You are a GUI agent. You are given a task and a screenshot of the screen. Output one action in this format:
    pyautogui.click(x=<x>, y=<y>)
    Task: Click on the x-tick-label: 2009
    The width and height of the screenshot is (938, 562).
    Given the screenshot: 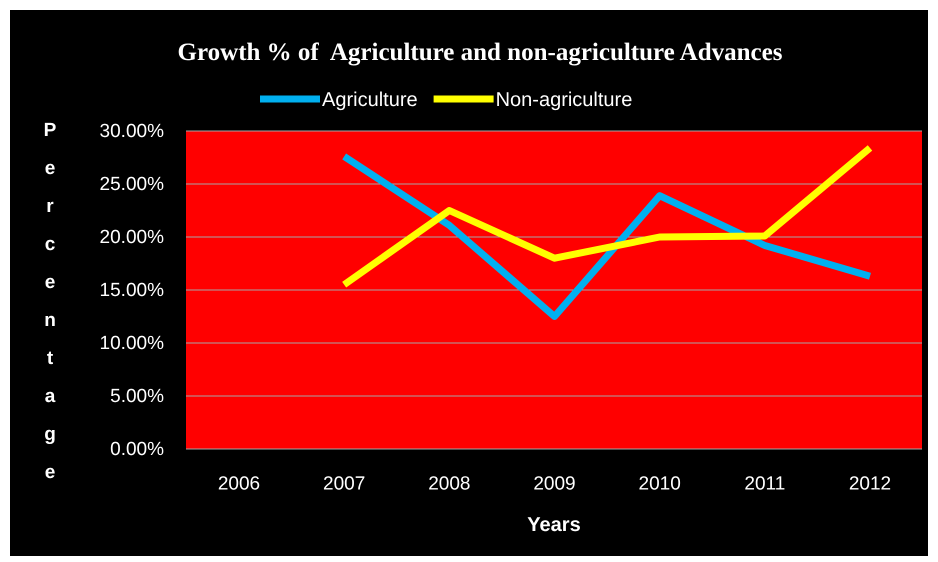 What is the action you would take?
    pyautogui.click(x=554, y=483)
    